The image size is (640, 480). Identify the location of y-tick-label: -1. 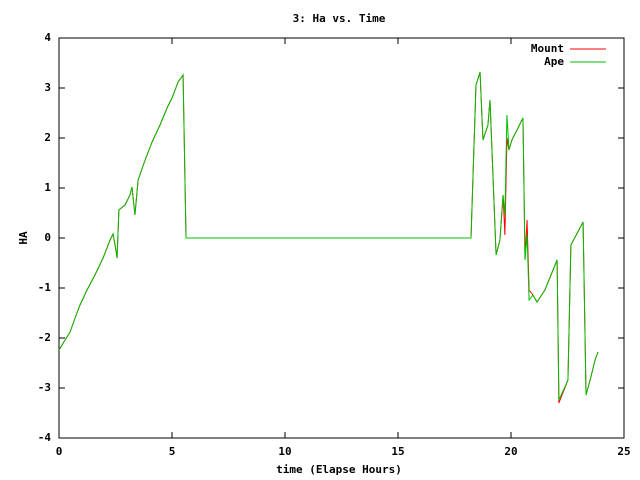
(45, 287).